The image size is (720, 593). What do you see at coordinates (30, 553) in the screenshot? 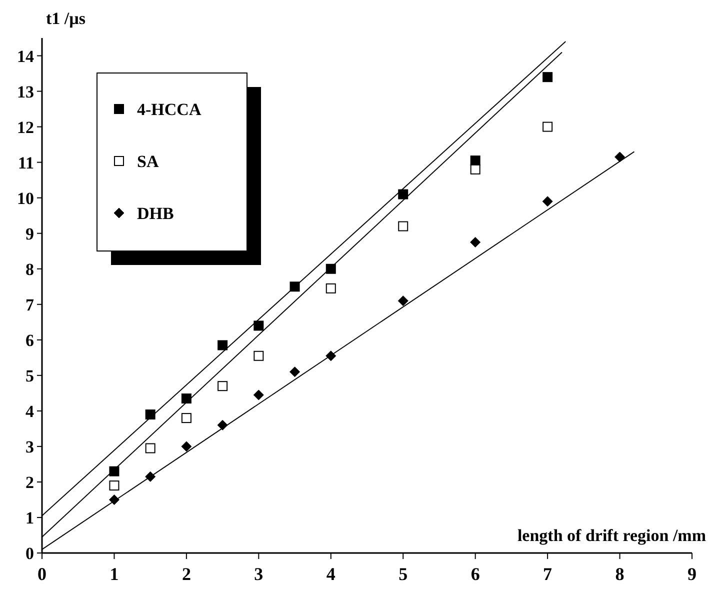
I see `y-tick-label: 0` at bounding box center [30, 553].